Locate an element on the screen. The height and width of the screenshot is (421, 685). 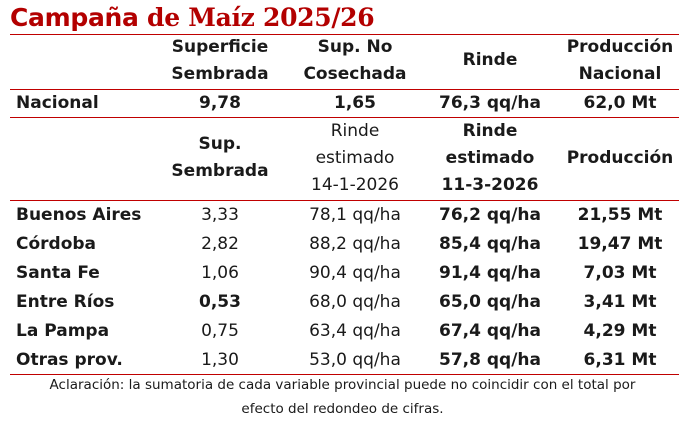
province-name: Córdoba is located at coordinates (56, 244).